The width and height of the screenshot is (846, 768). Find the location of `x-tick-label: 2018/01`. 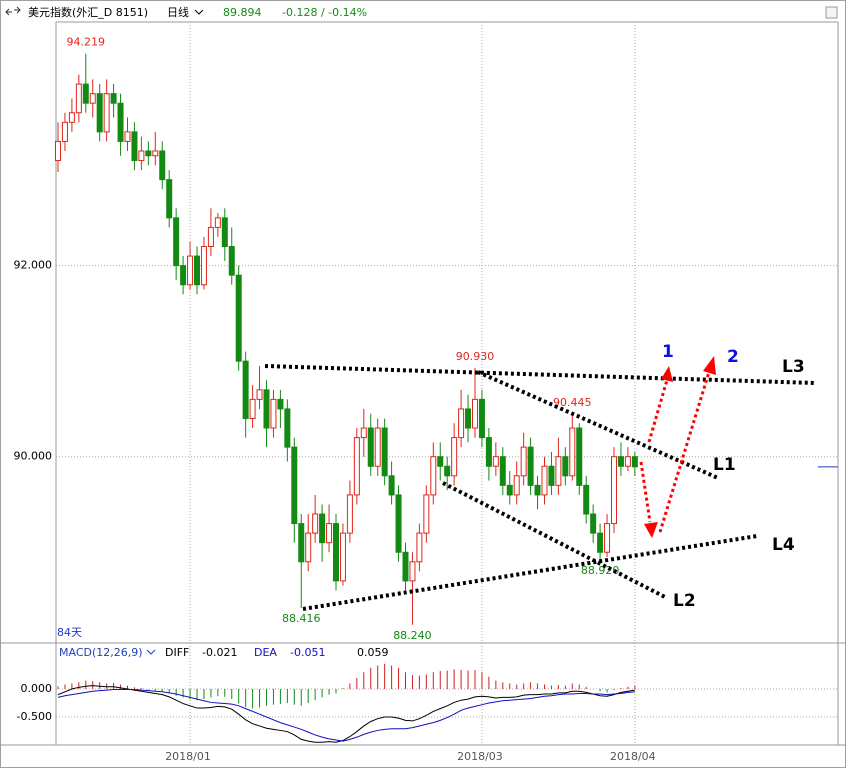

x-tick-label: 2018/01 is located at coordinates (188, 756).